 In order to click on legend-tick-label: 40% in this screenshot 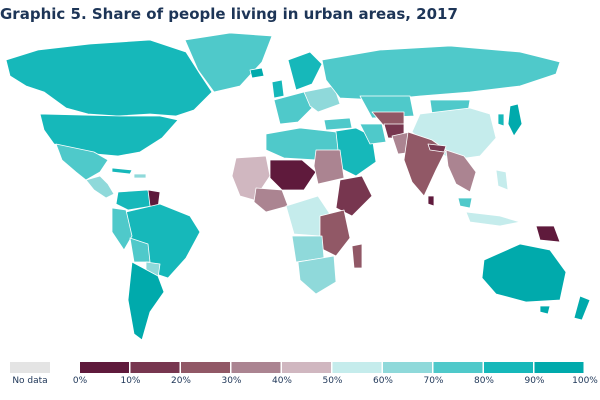, I will do `click(282, 381)`.